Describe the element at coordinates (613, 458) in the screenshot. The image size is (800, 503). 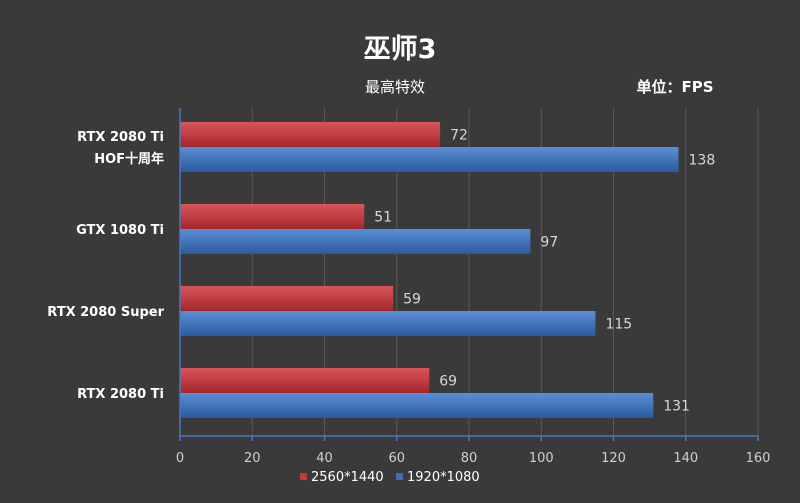
I see `x-tick-label: 120` at that location.